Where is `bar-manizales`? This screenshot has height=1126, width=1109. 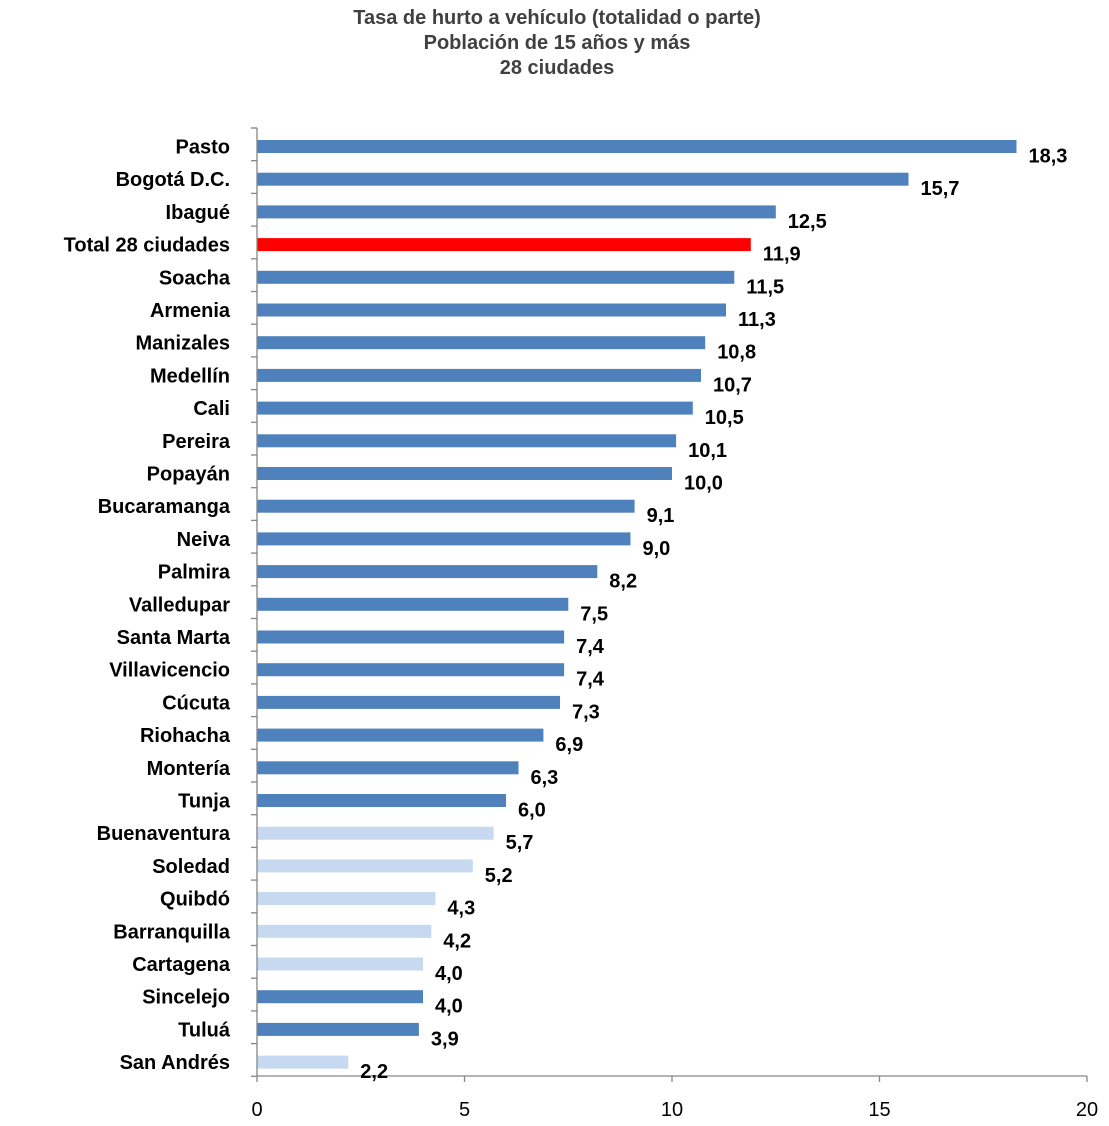 bar-manizales is located at coordinates (481, 343).